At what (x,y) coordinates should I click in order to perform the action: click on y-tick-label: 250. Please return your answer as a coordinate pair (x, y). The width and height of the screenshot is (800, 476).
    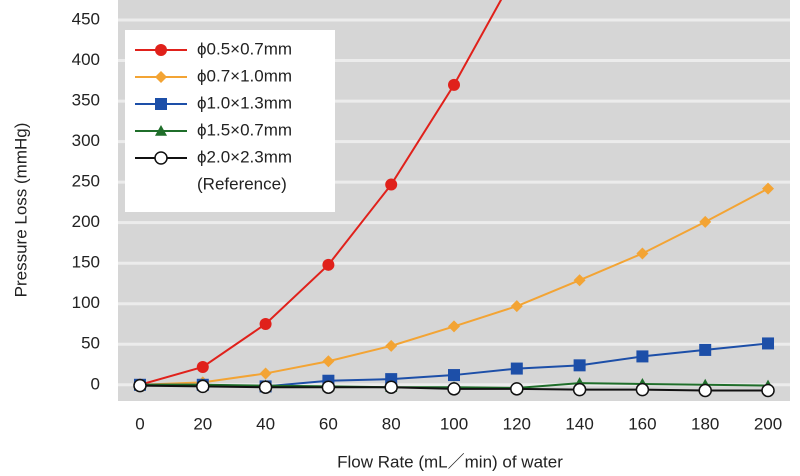
    Looking at the image, I should click on (86, 181).